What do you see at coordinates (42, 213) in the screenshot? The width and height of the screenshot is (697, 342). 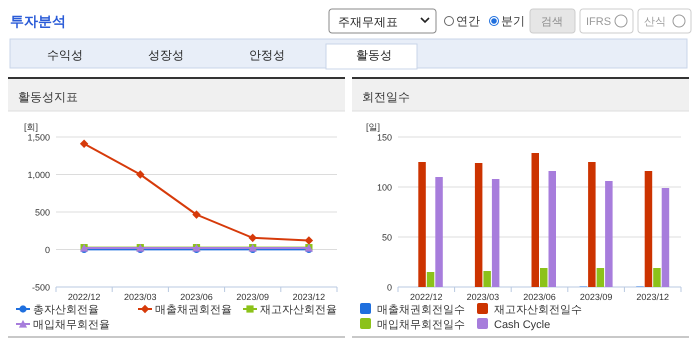 I see `y-tick-label: 500` at bounding box center [42, 213].